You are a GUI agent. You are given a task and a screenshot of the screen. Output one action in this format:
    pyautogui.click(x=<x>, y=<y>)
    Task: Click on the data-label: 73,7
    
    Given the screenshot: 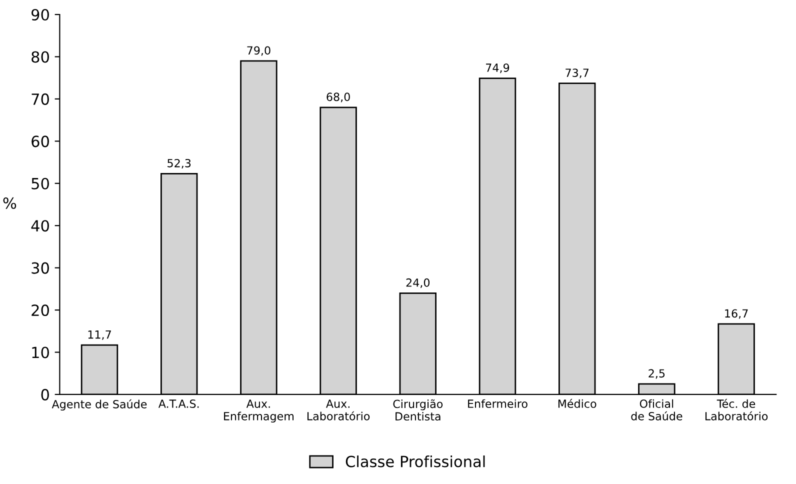 What is the action you would take?
    pyautogui.click(x=577, y=73)
    